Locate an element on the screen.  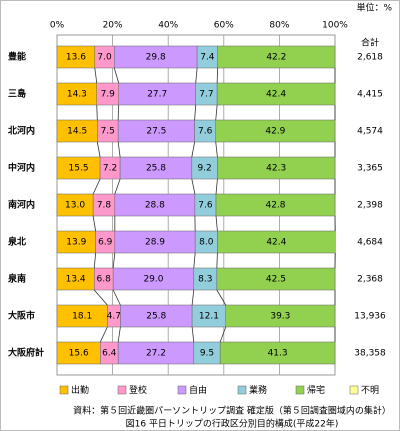
category-label: 泉南 is located at coordinates (16, 279).